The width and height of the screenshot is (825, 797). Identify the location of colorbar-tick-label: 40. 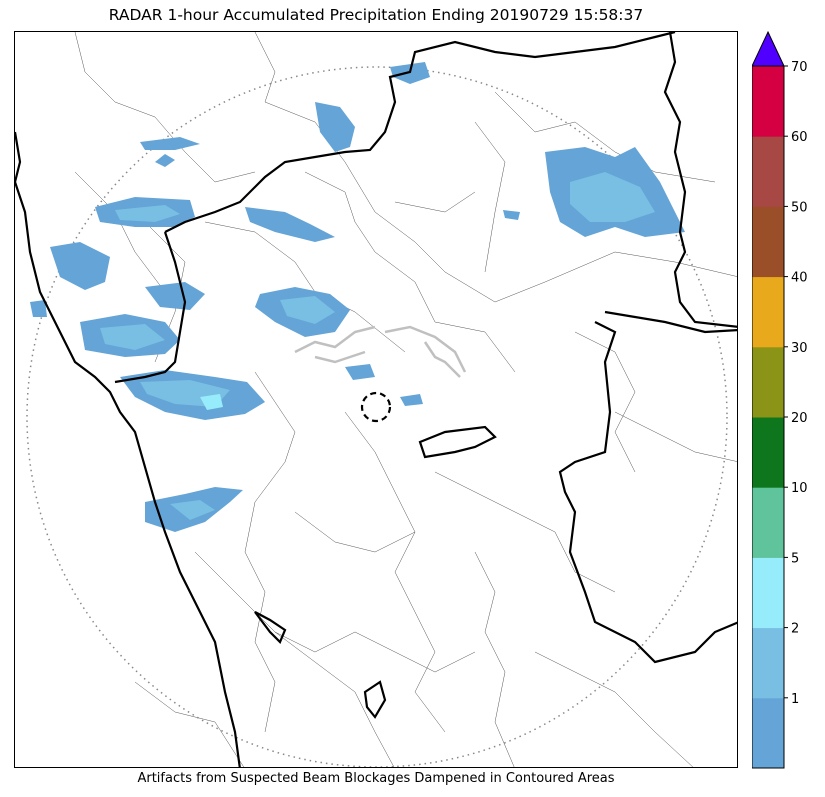
(799, 278).